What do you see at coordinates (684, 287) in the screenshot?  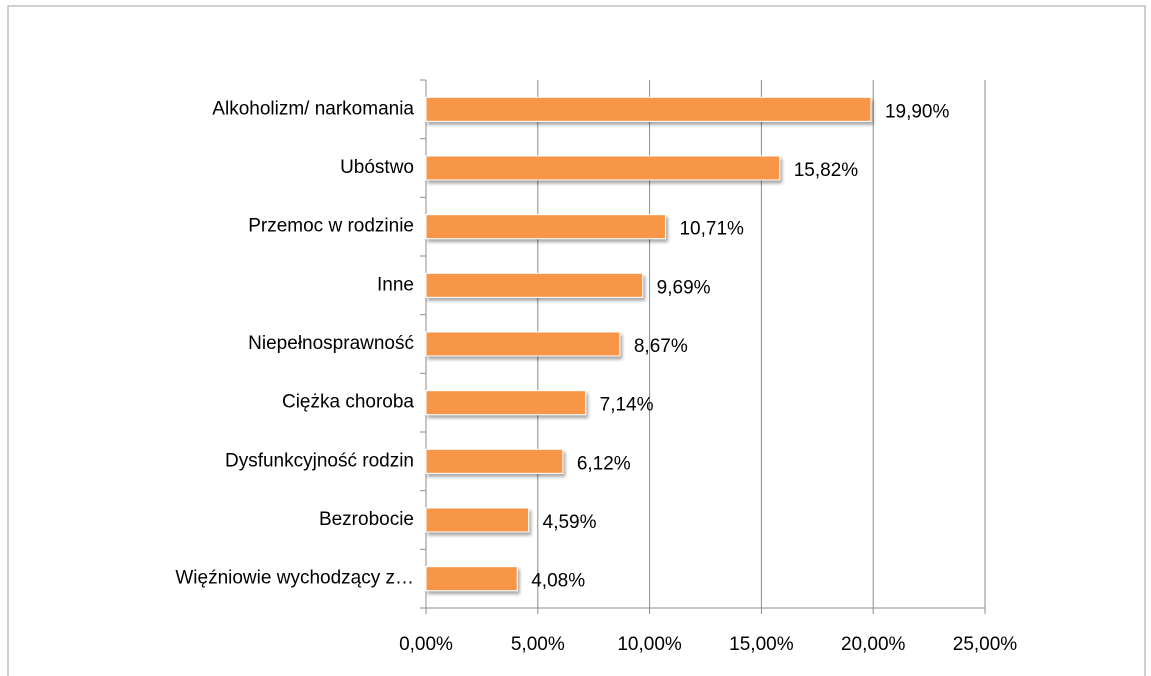 I see `value-label: 9,69%` at bounding box center [684, 287].